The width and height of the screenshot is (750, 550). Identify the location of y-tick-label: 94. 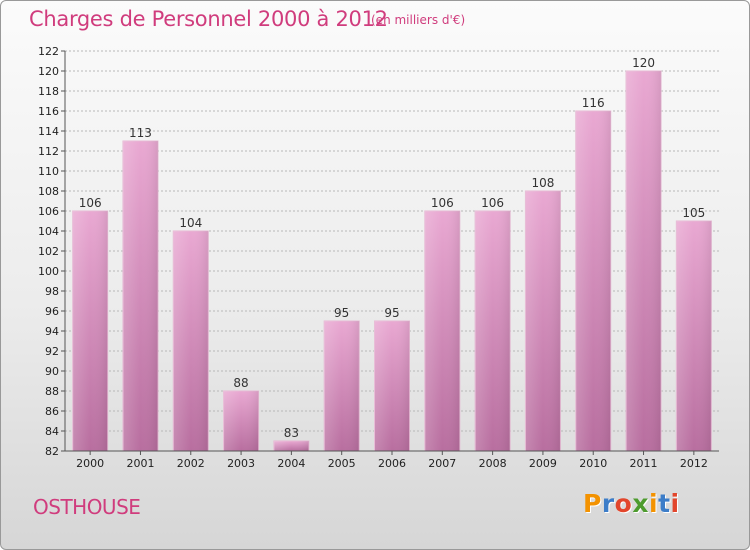
(52, 331).